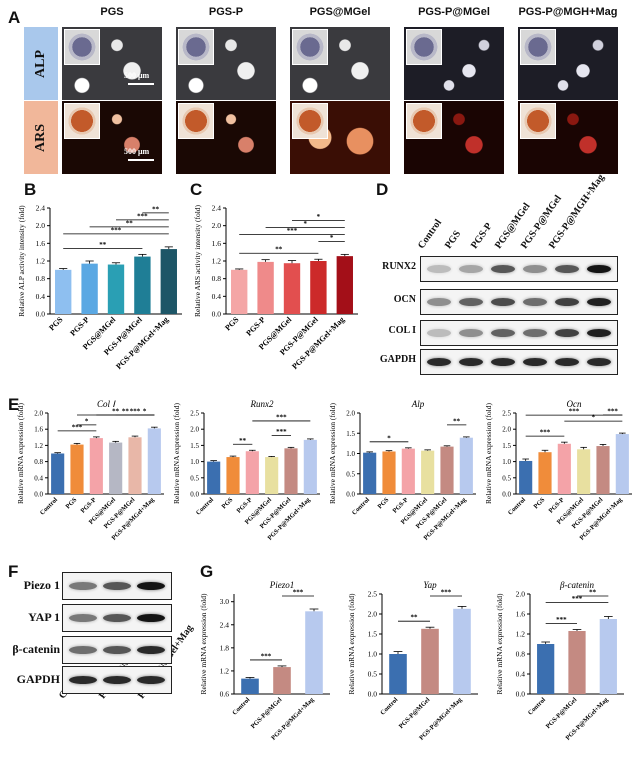  What do you see at coordinates (521, 594) in the screenshot?
I see `y-tick-label: 2.0` at bounding box center [521, 594].